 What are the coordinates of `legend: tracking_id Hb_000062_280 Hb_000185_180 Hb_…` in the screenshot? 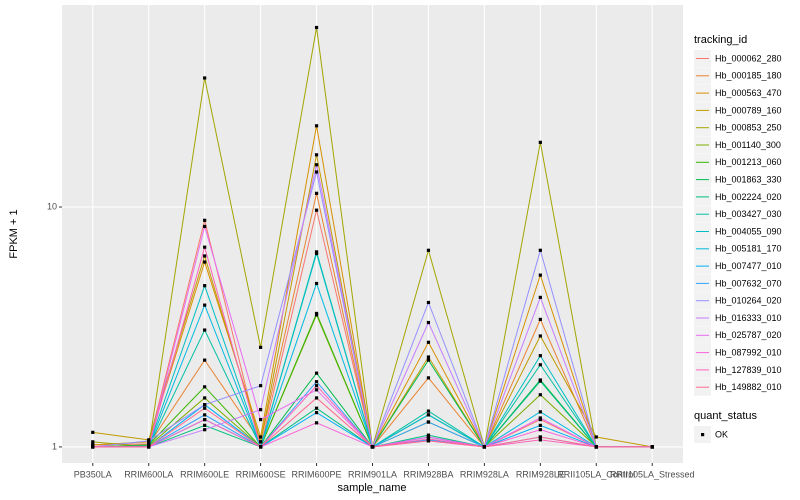 It's located at (738, 238).